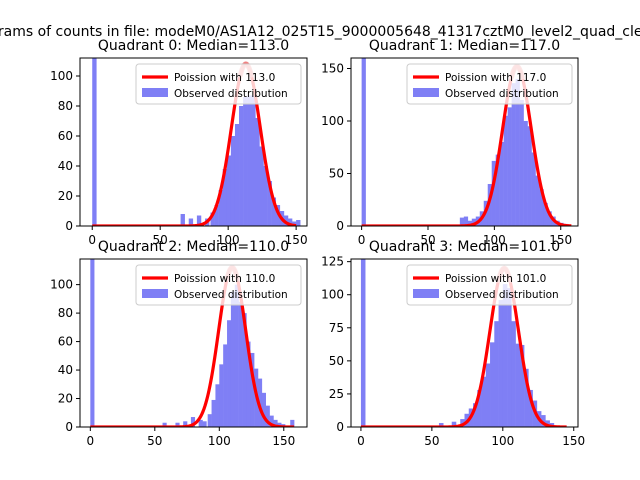 This screenshot has height=480, width=640. Describe the element at coordinates (495, 279) in the screenshot. I see `legend-label-poisson: Poission with 101.0` at that location.